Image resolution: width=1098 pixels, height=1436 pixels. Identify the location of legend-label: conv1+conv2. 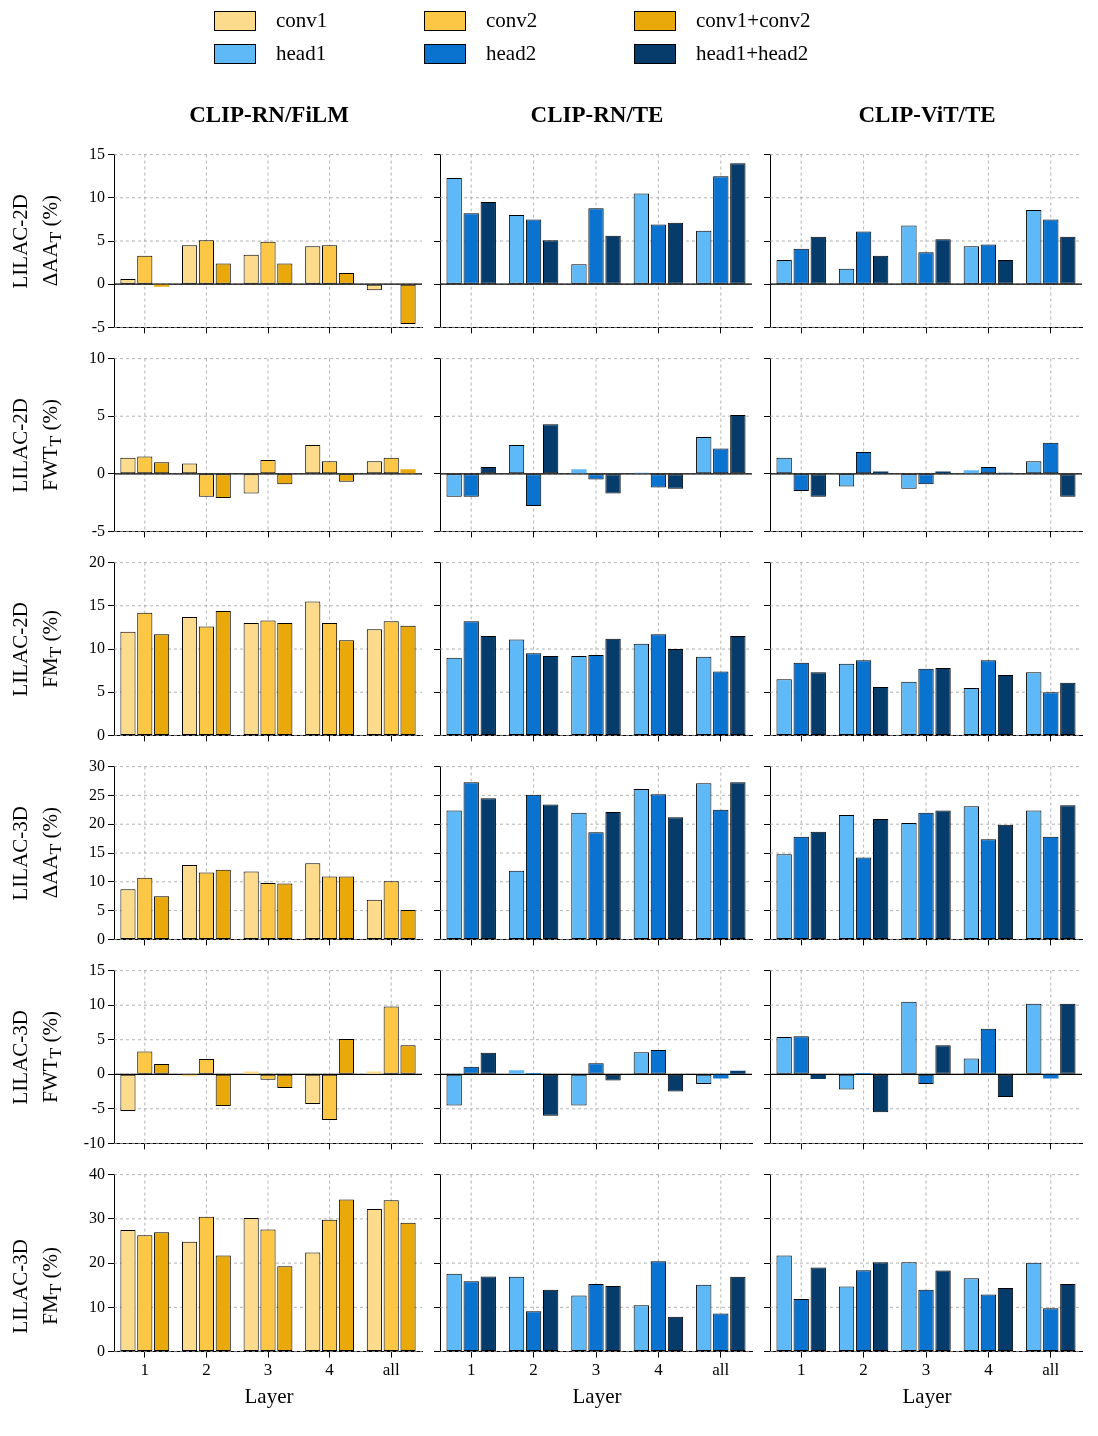
(753, 20).